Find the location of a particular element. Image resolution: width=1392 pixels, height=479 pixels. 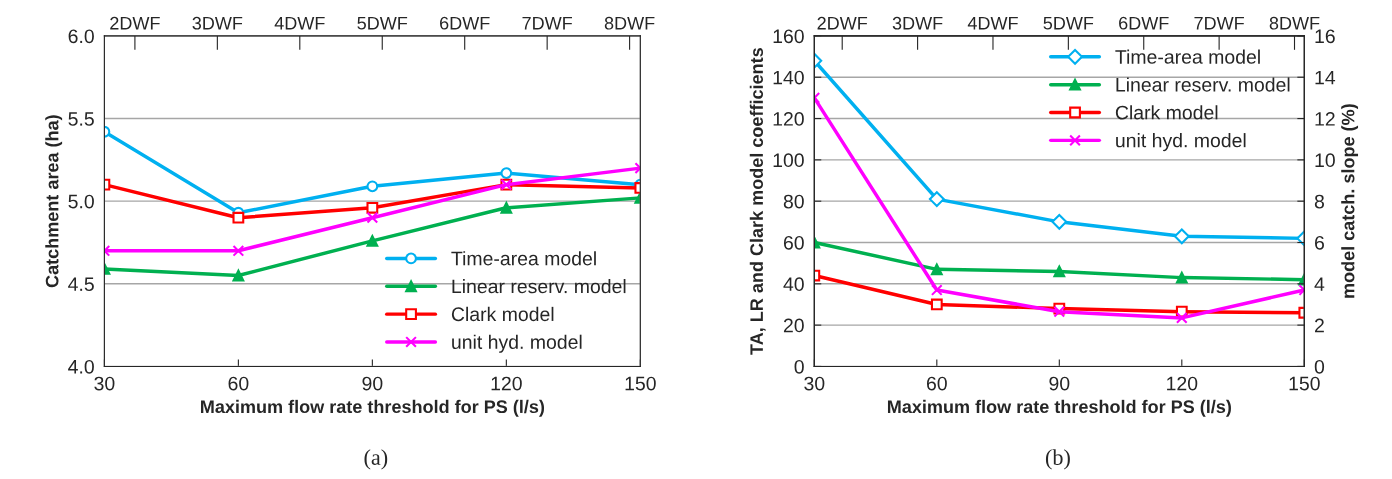

y2-tick-label: 6 is located at coordinates (1319, 242).